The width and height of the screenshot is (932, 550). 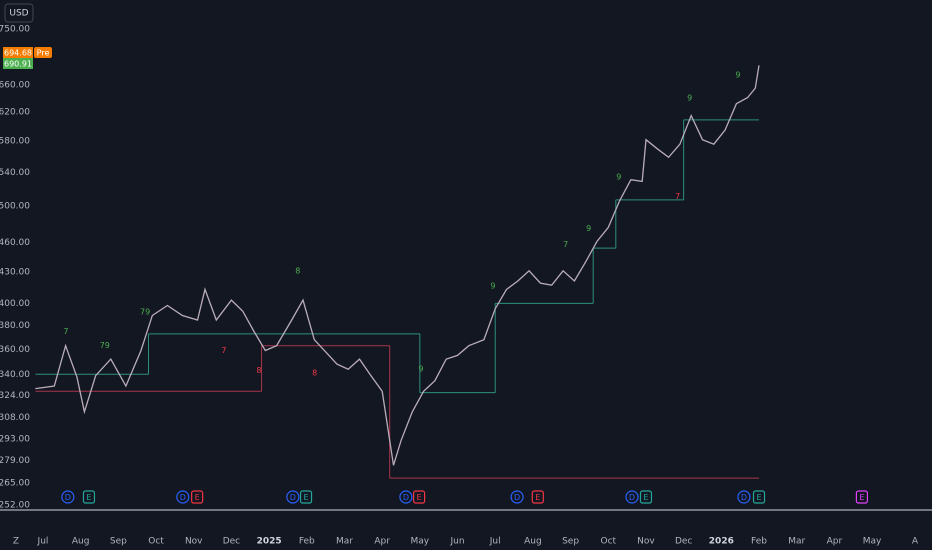 I want to click on y-tick-label: 500.00, so click(x=15, y=206).